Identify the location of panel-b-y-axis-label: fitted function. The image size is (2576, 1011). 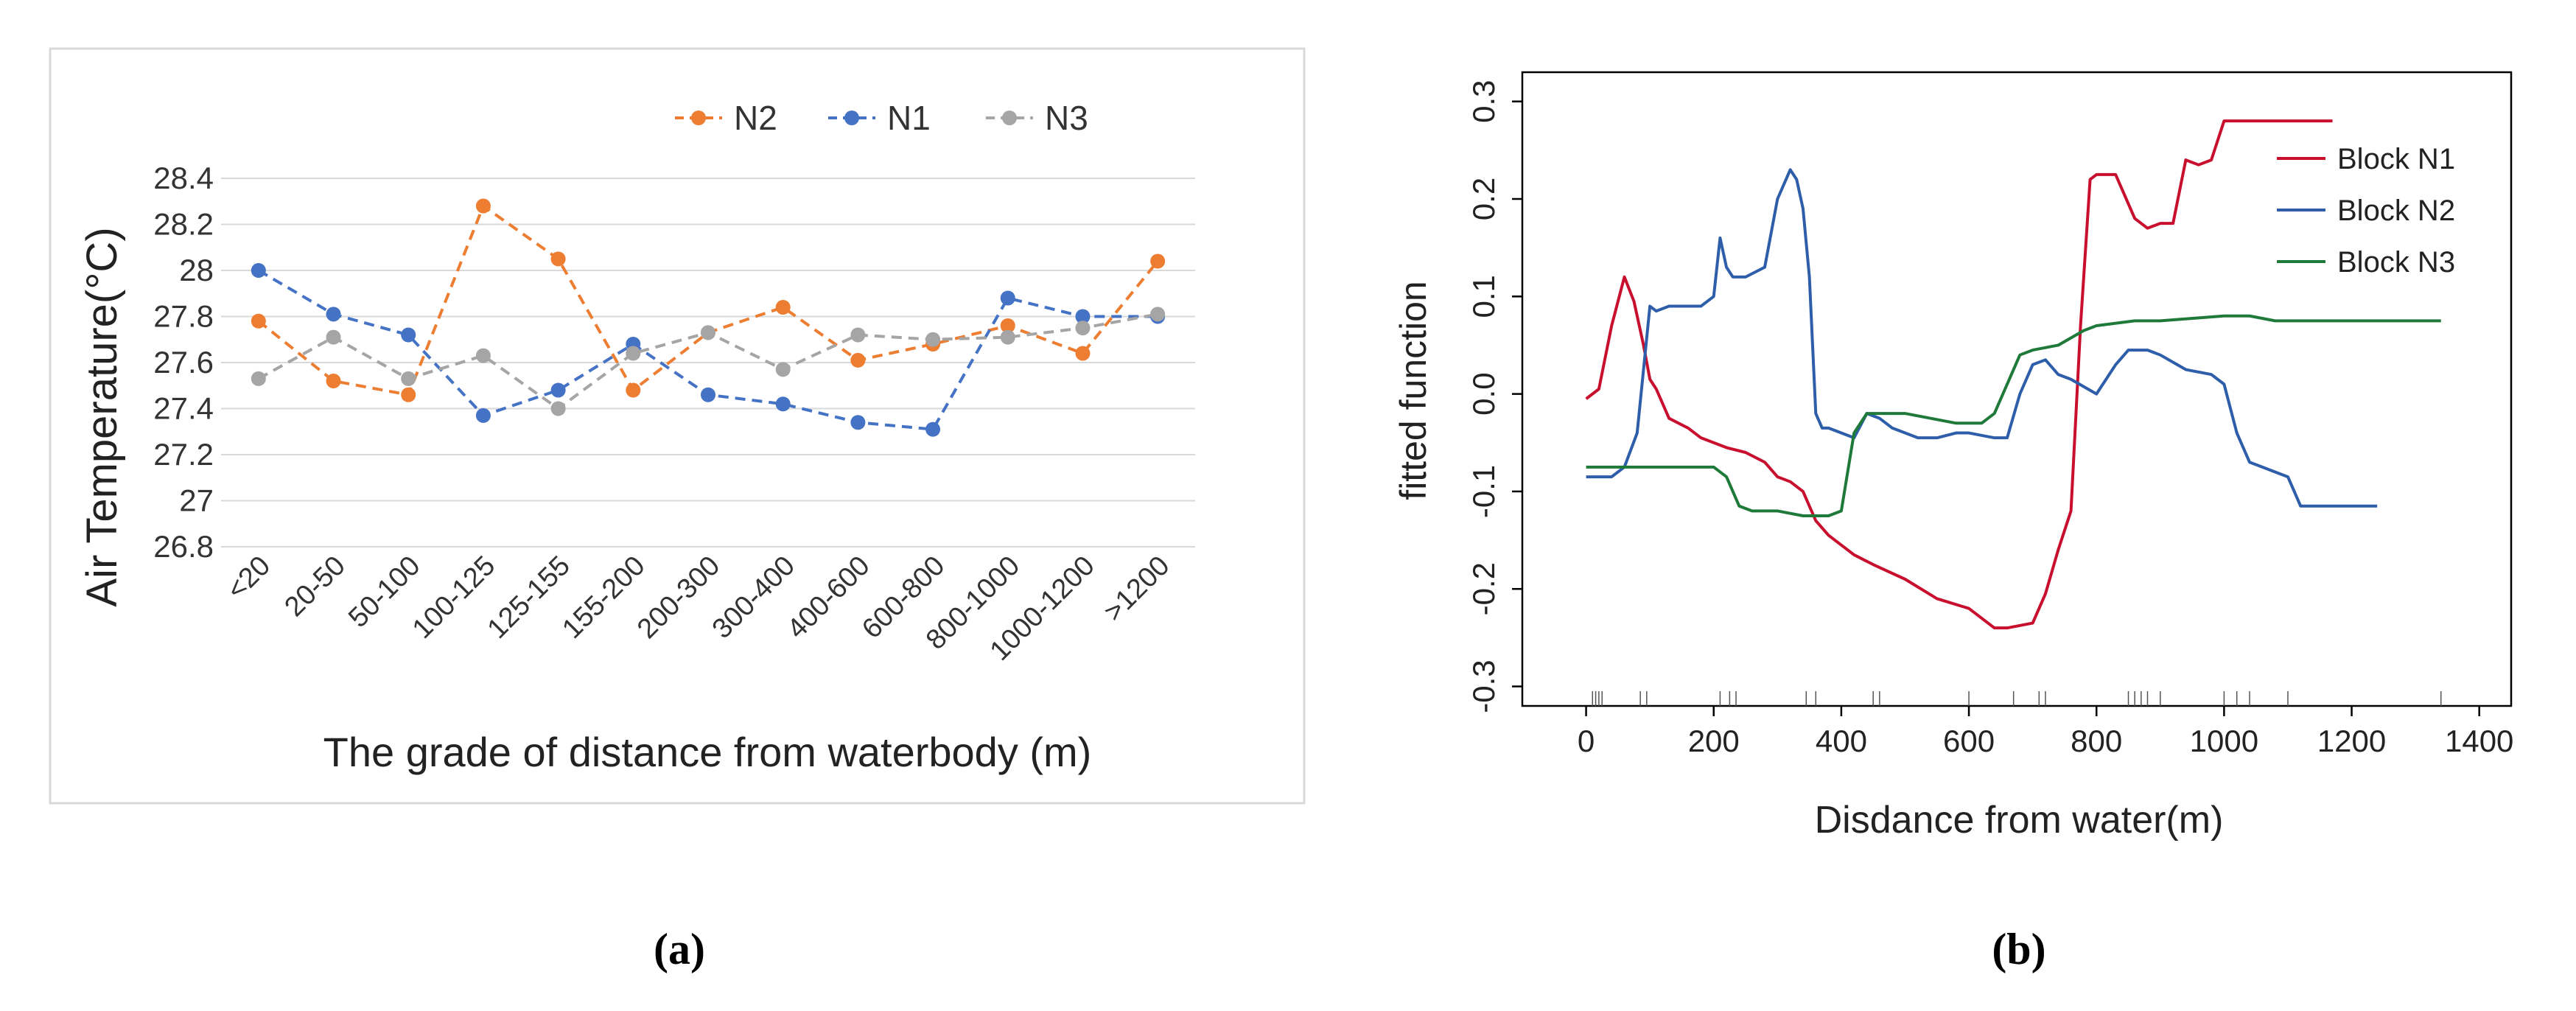
(1413, 390).